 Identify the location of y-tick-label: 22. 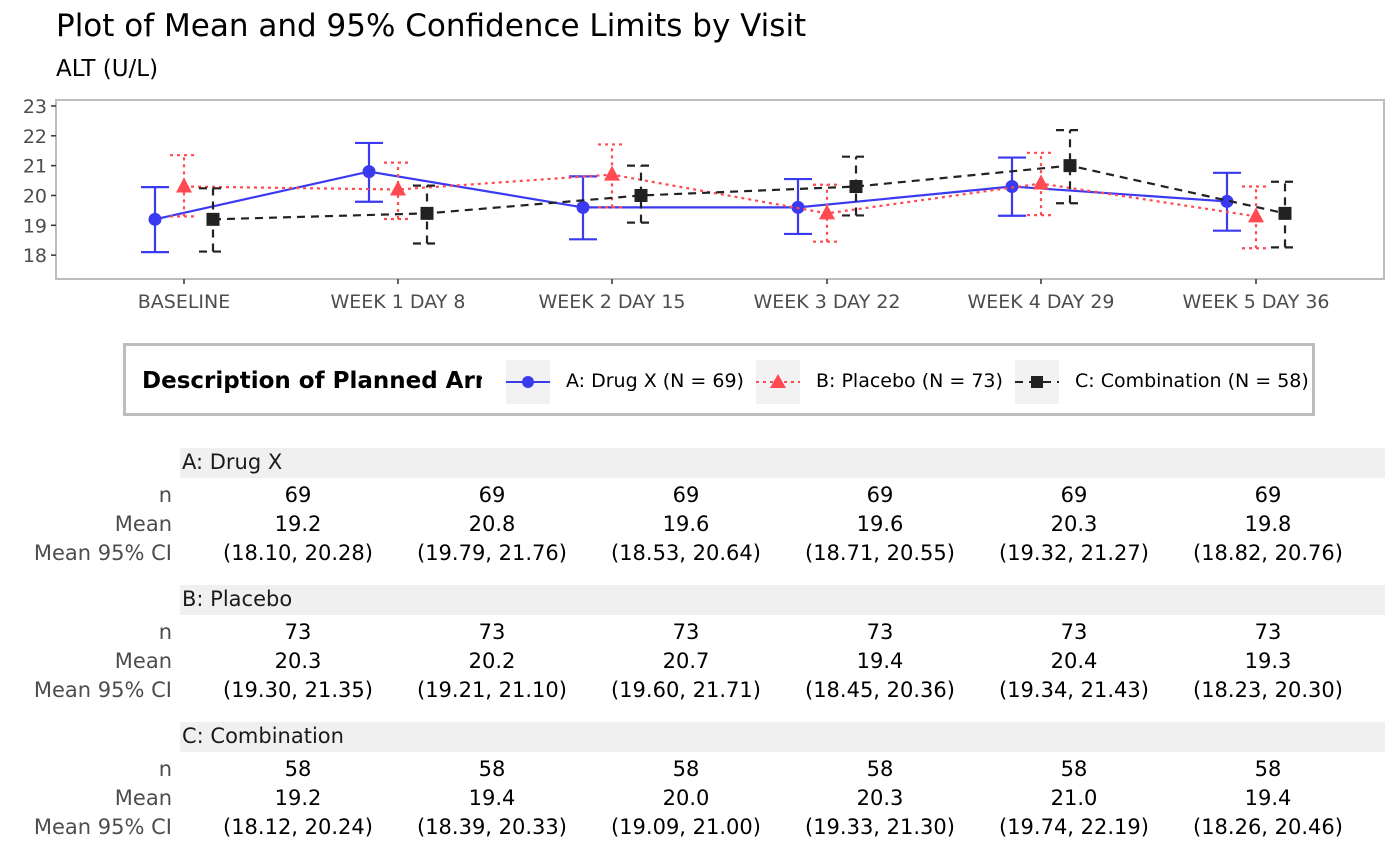
(35, 137).